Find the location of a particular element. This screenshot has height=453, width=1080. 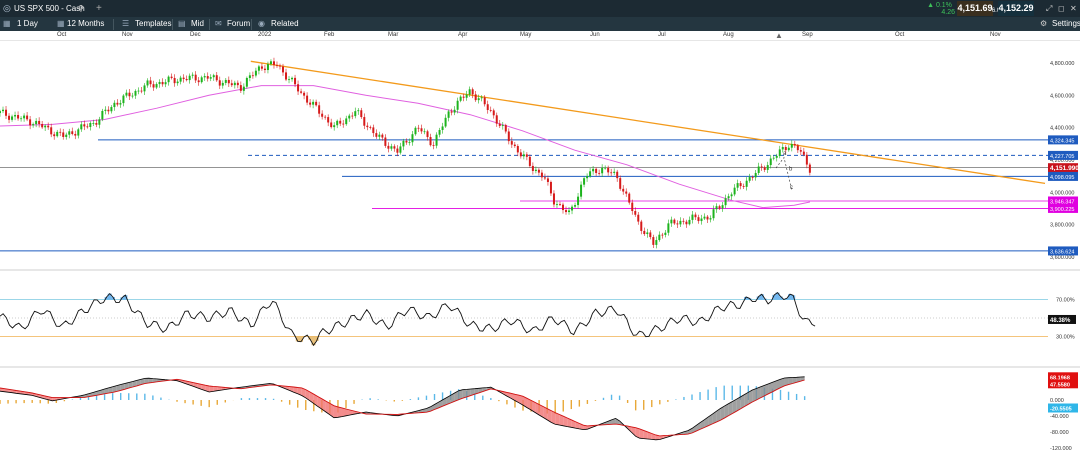

ask-button: 4,152.29 is located at coordinates (1016, 8).